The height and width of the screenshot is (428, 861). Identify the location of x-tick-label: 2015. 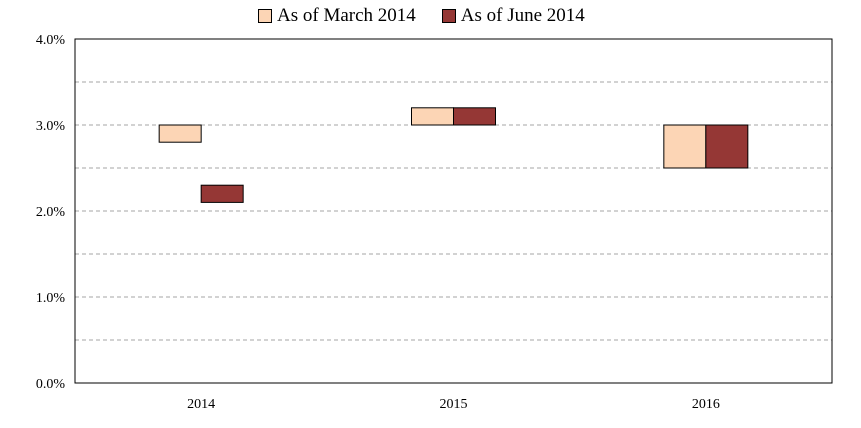
(454, 404).